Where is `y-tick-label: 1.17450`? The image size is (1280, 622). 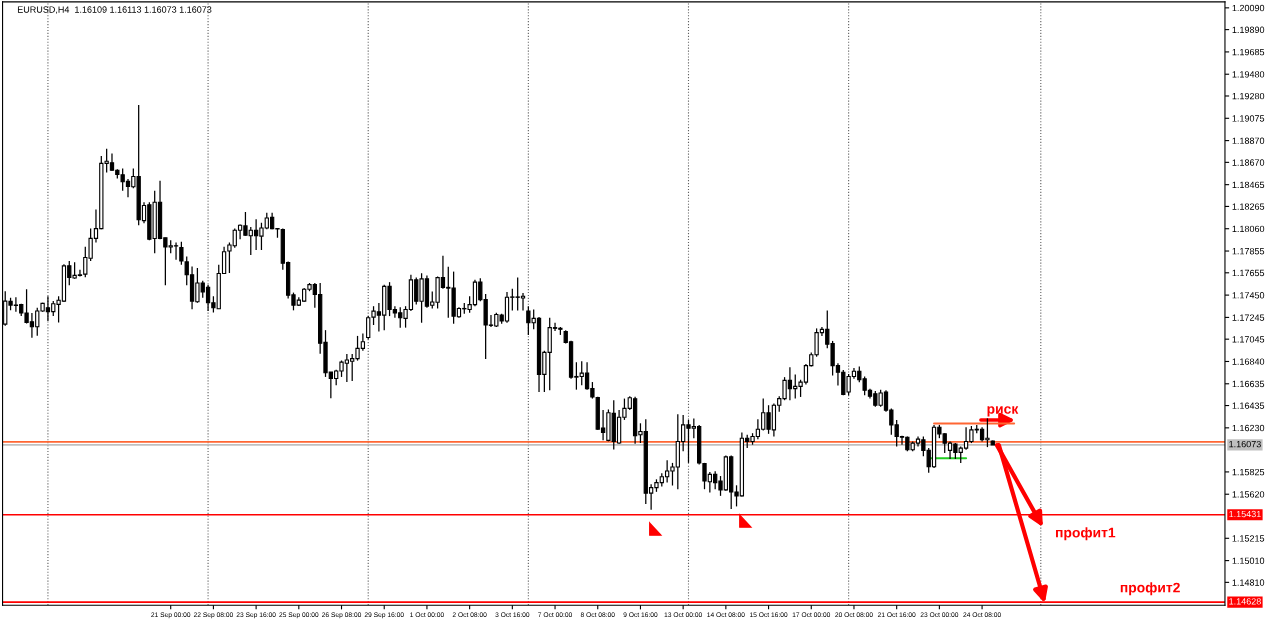 y-tick-label: 1.17450 is located at coordinates (1248, 295).